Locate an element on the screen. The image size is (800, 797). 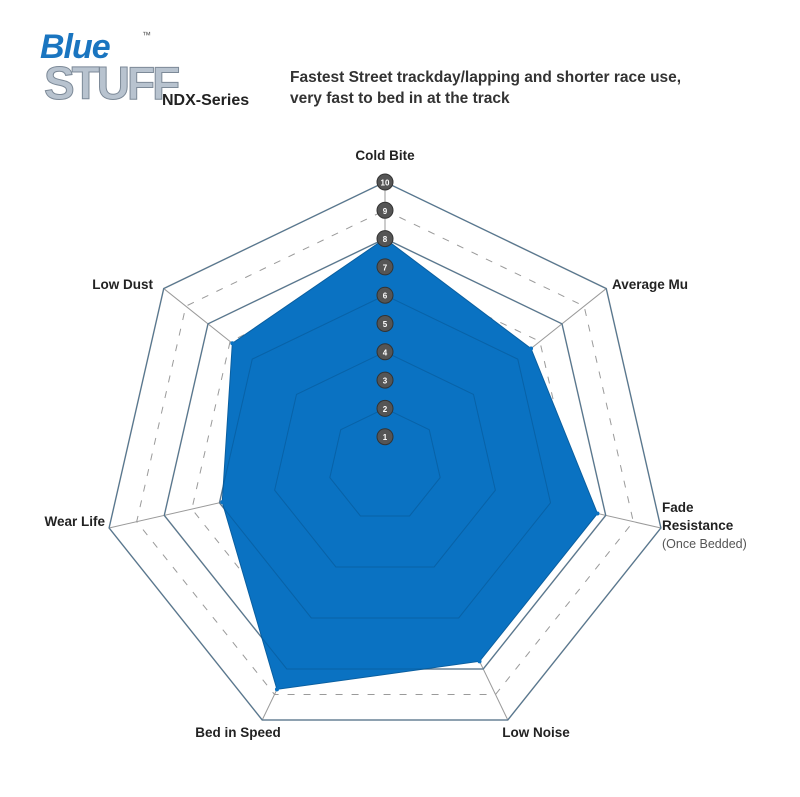
scale-tick-label: 3 is located at coordinates (385, 381).